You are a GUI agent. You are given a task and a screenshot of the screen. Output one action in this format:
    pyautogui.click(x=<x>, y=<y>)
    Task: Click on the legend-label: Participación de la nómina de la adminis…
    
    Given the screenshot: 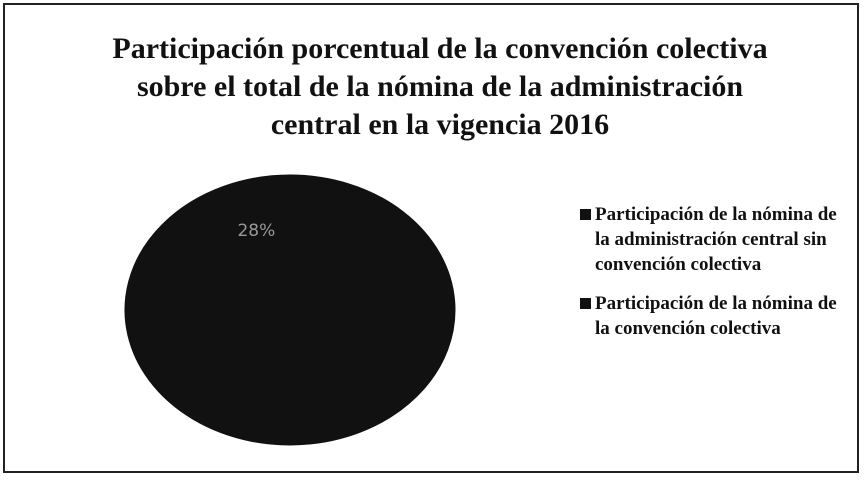 What is the action you would take?
    pyautogui.click(x=716, y=239)
    